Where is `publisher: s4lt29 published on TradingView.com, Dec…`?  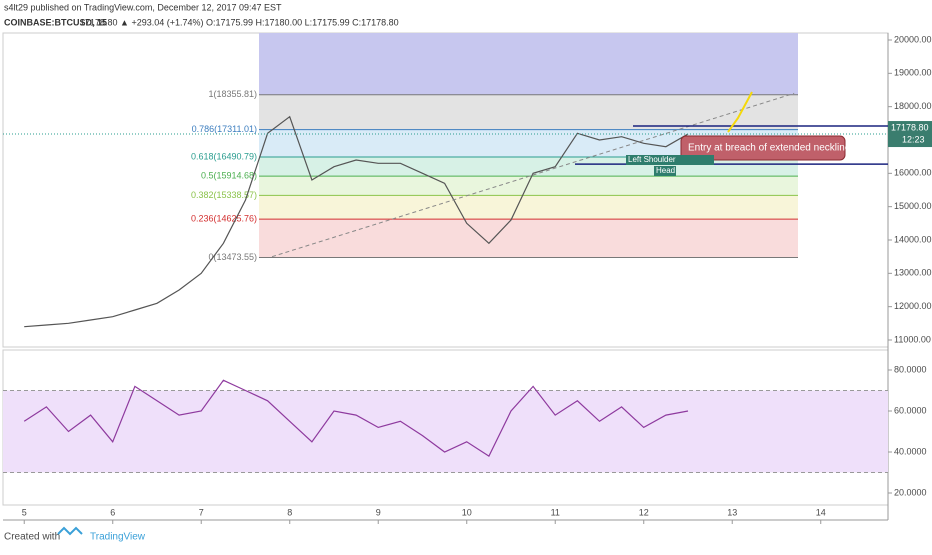
publisher: s4lt29 published on TradingView.com, Dec… is located at coordinates (143, 7).